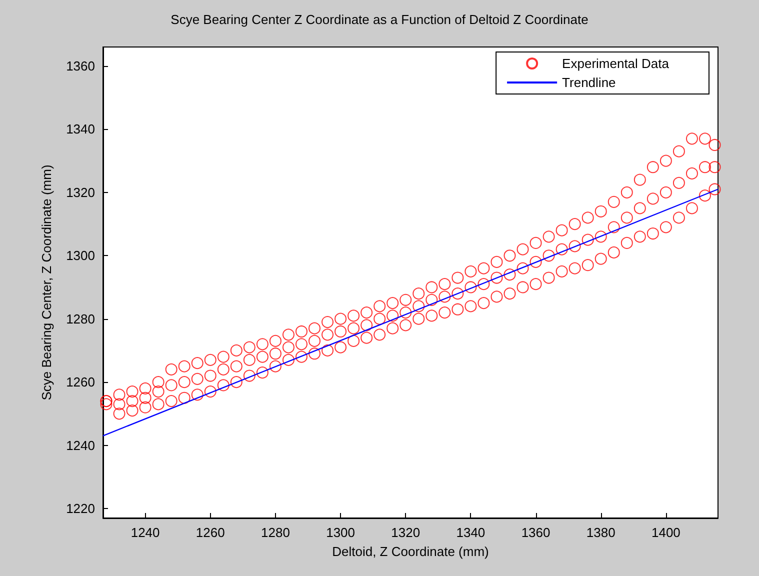 This screenshot has width=759, height=576. I want to click on x-tick-label: 1360, so click(535, 532).